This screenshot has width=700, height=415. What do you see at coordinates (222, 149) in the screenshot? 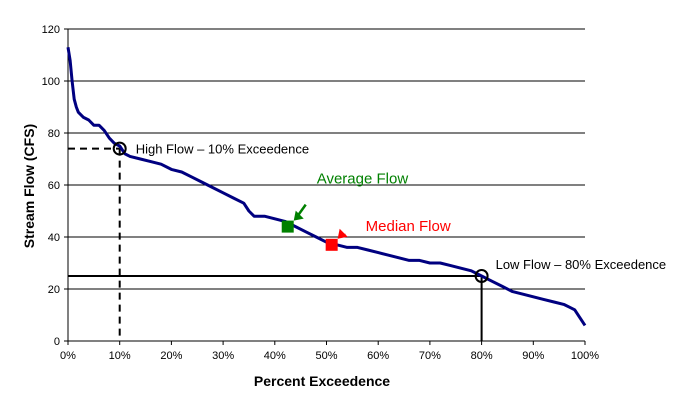
I see `annotation-label: High Flow – 10% Exceedence` at bounding box center [222, 149].